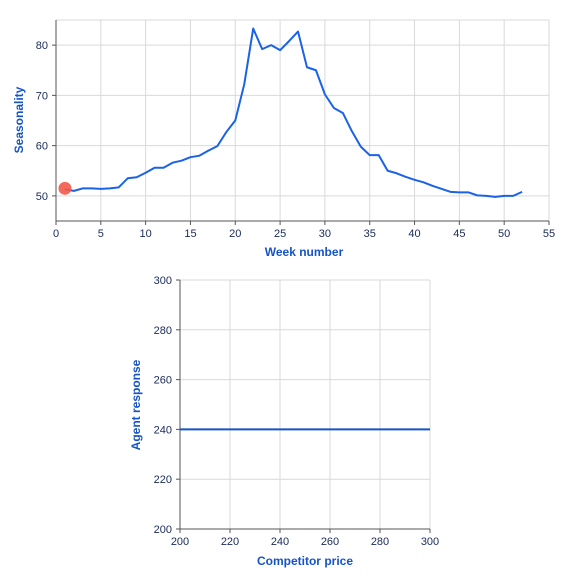  I want to click on x-axis-title: Competitor price, so click(305, 561).